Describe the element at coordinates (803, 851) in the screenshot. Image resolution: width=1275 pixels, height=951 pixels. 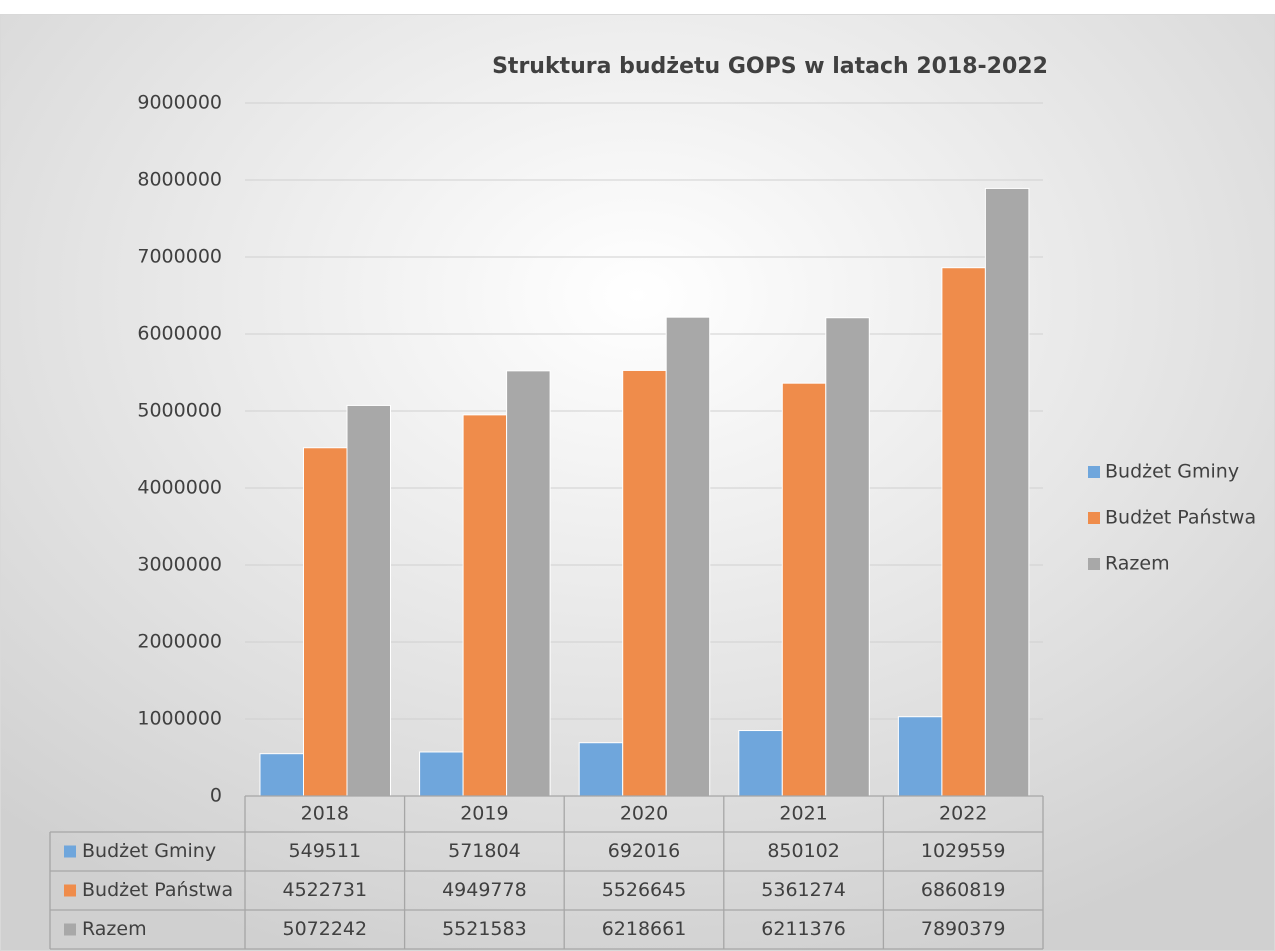
I see `table-cell: 850102` at that location.